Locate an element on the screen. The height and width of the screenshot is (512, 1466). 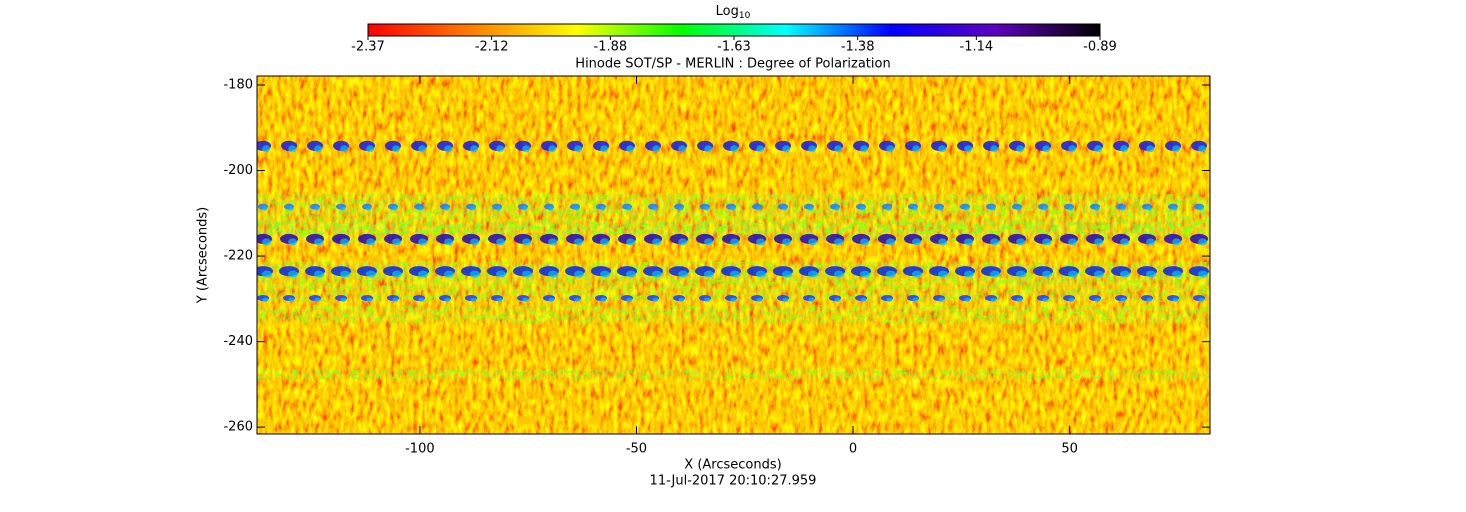
colorbar-label: Log10 is located at coordinates (733, 12).